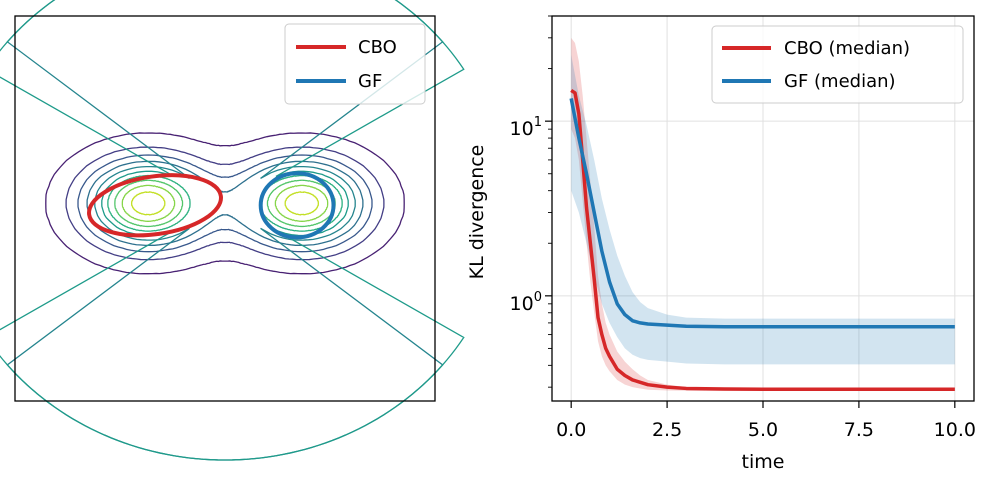  What do you see at coordinates (526, 302) in the screenshot?
I see `y-tick-label: 10⁰` at bounding box center [526, 302].